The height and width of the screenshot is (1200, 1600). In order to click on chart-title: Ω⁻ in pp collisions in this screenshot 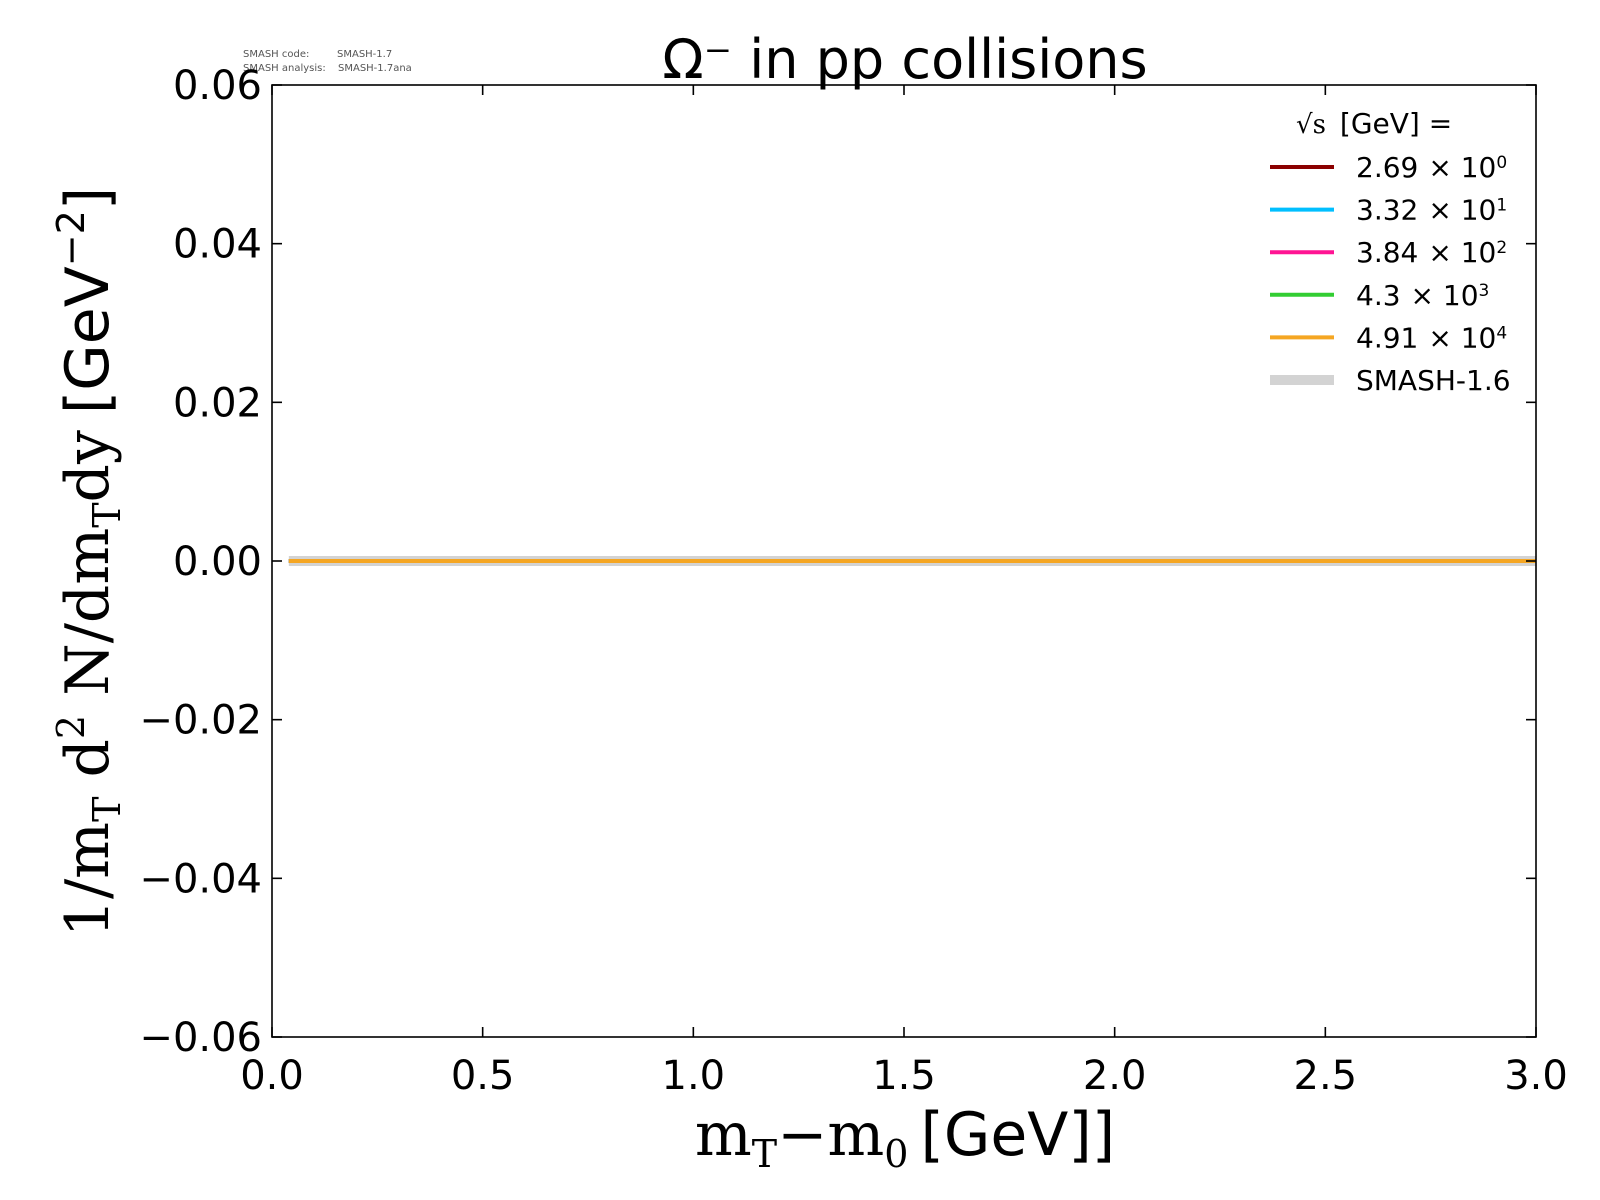, I will do `click(904, 59)`.